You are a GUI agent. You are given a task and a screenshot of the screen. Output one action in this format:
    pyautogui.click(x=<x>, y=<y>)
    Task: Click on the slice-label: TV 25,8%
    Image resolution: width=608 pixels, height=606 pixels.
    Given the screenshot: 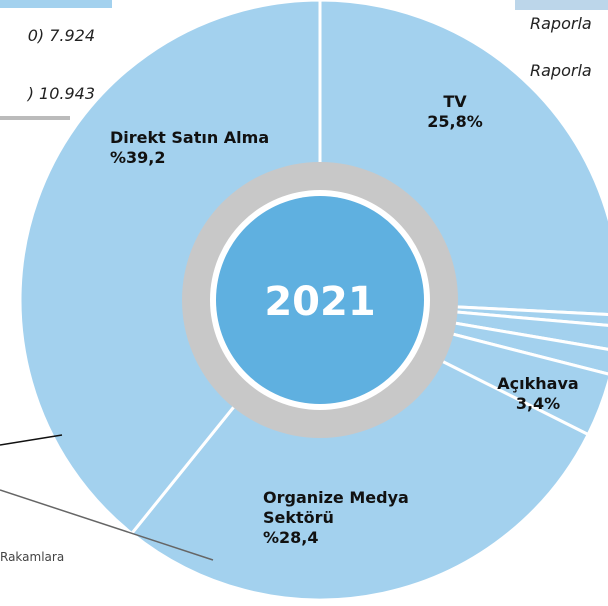 What is the action you would take?
    pyautogui.click(x=455, y=112)
    